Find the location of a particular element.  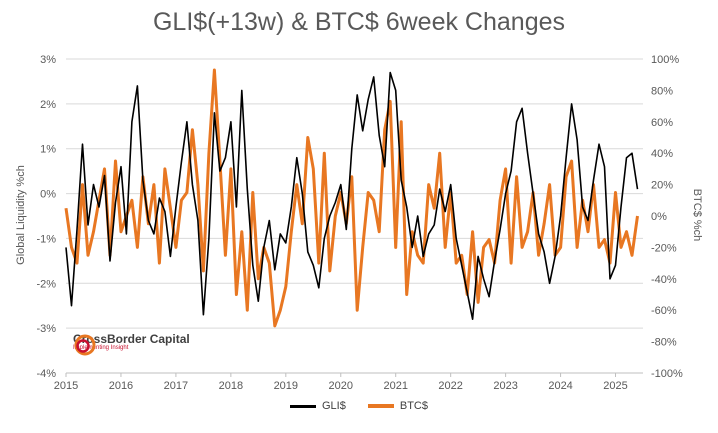

x-tick-label: 2022 is located at coordinates (450, 386).